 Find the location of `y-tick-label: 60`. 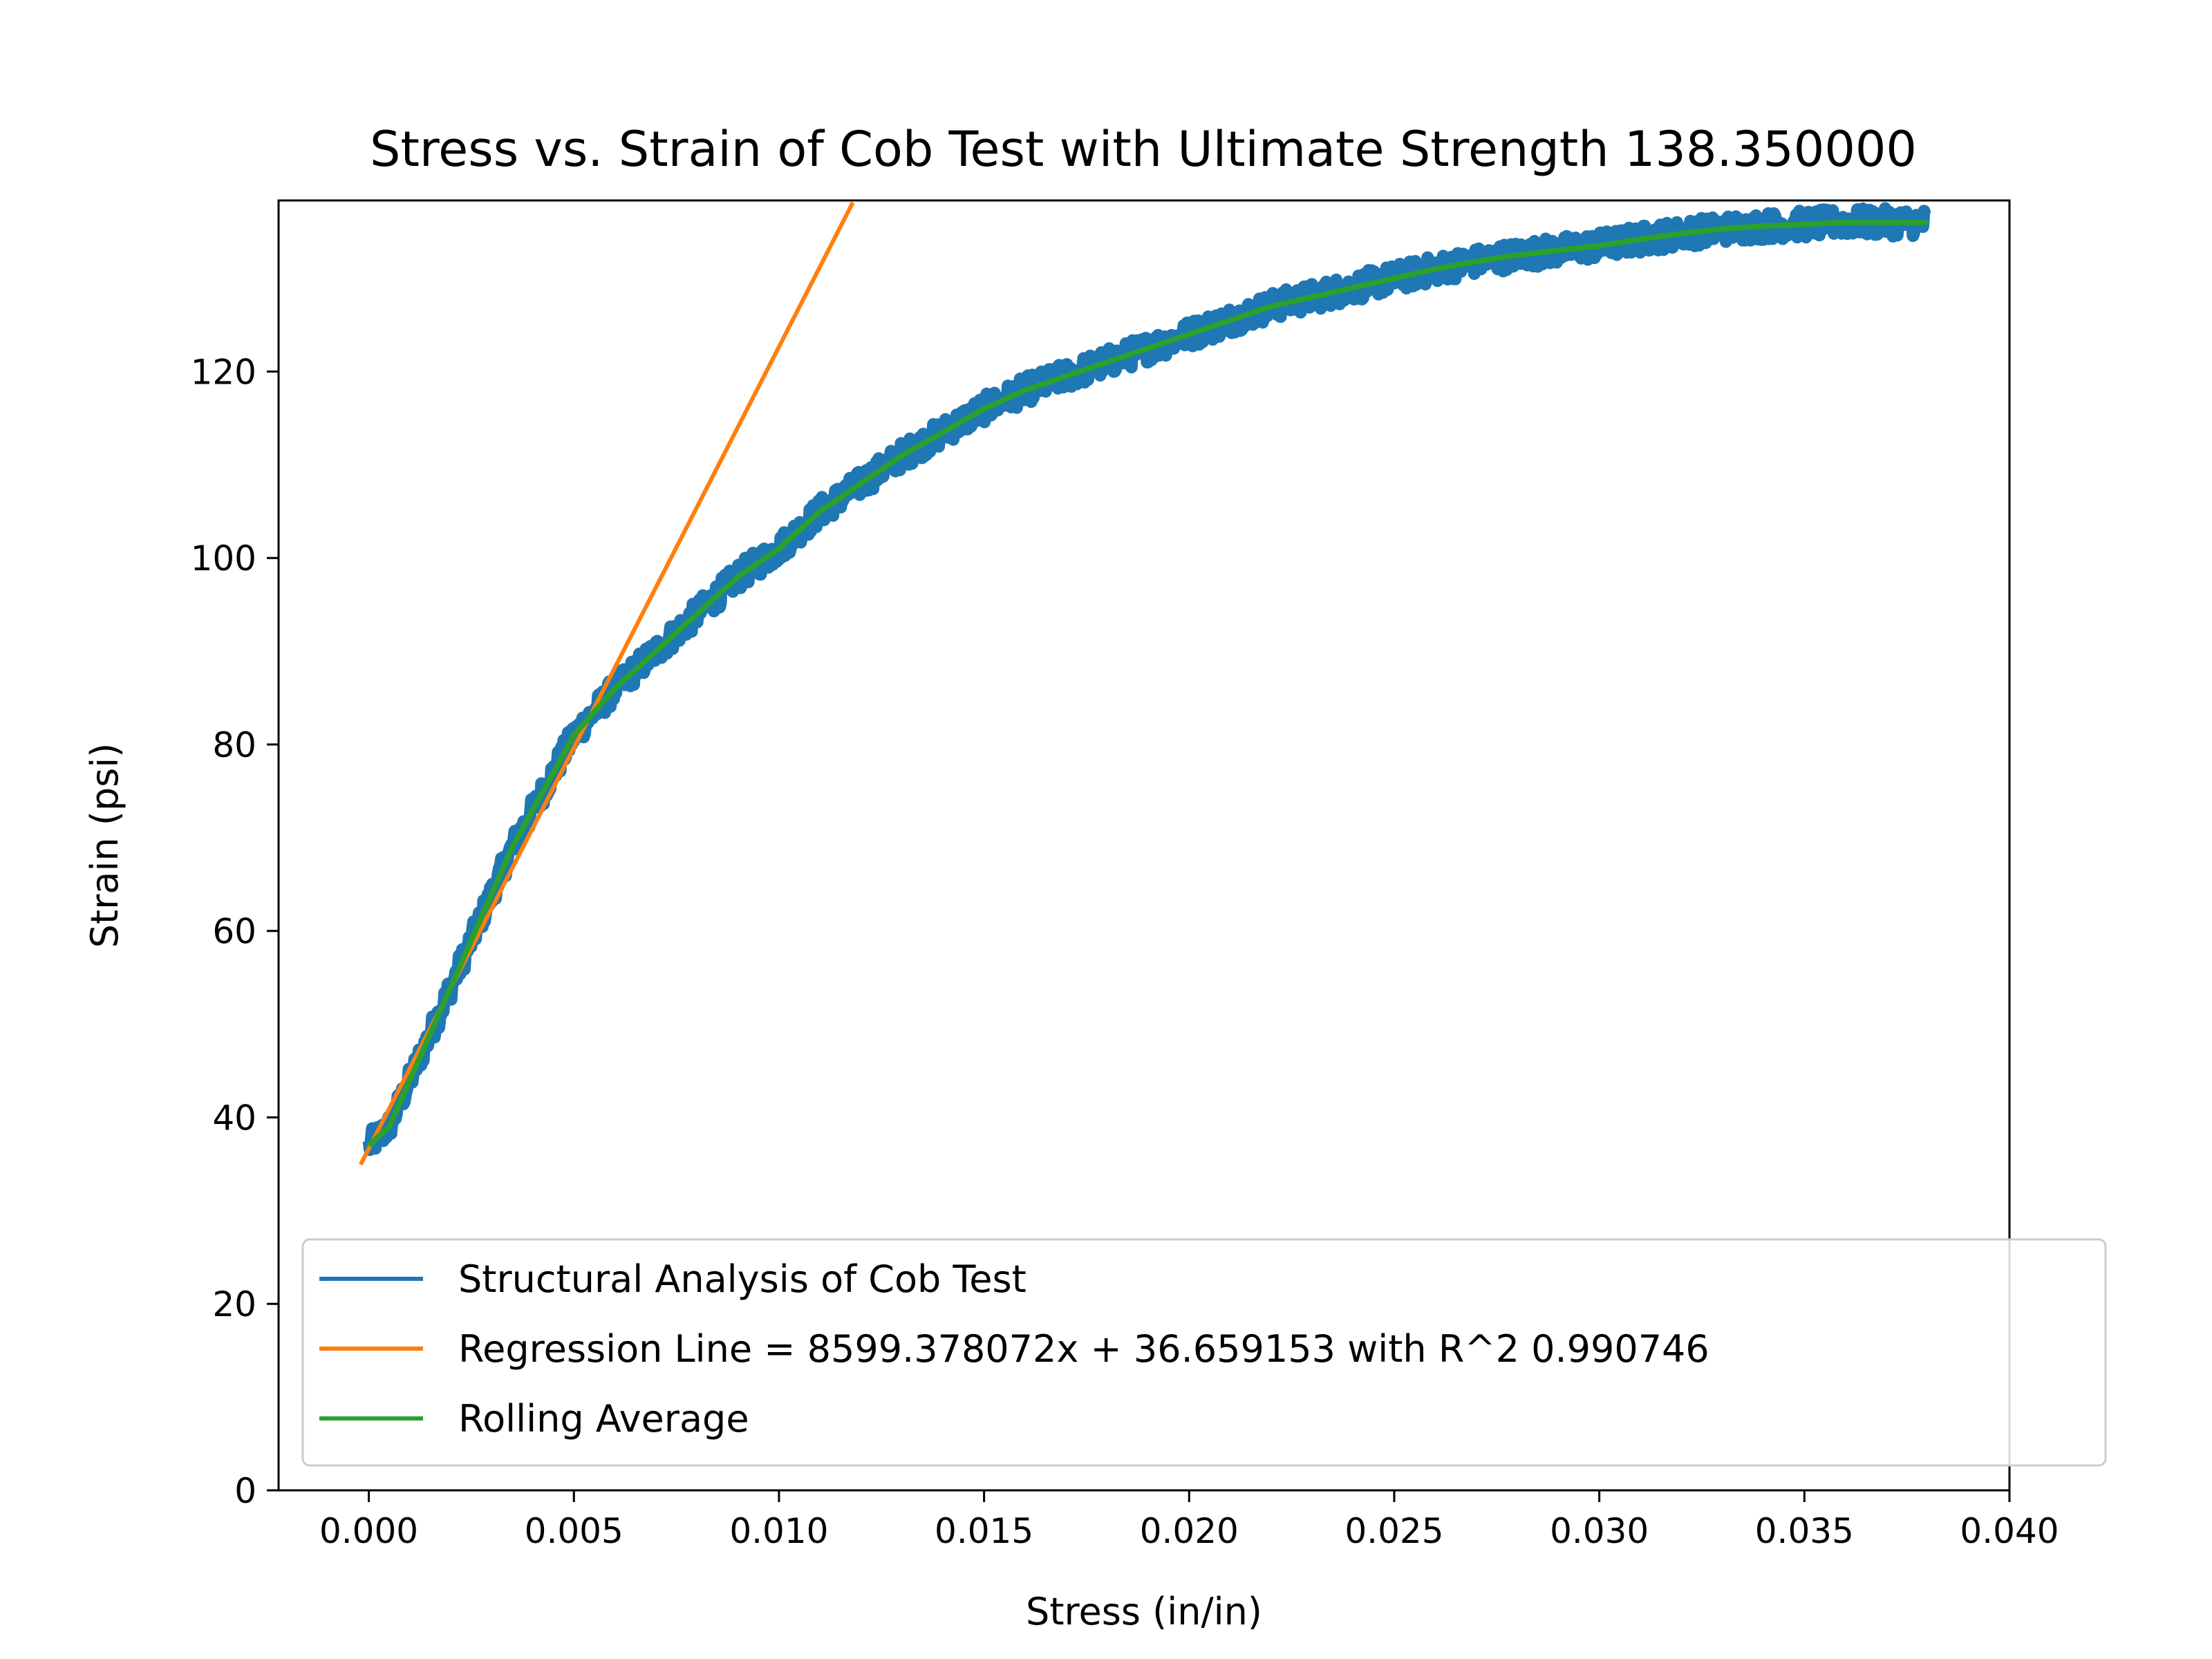

y-tick-label: 60 is located at coordinates (234, 932).